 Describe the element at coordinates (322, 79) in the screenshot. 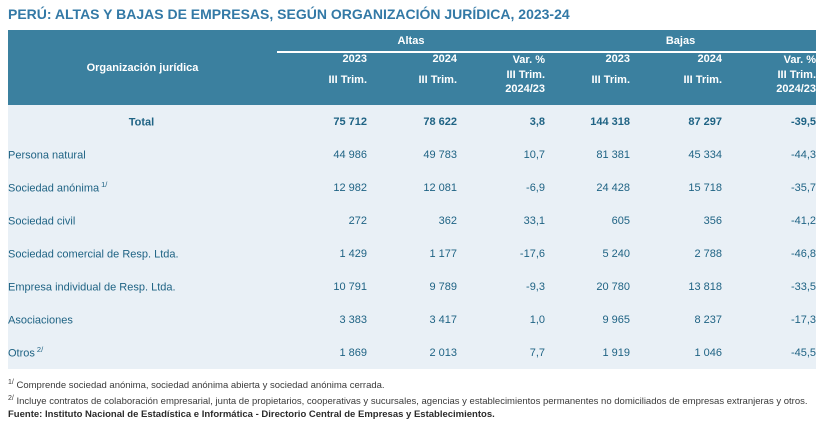

I see `subheader-altas-2023: 2023 III Trim.` at that location.